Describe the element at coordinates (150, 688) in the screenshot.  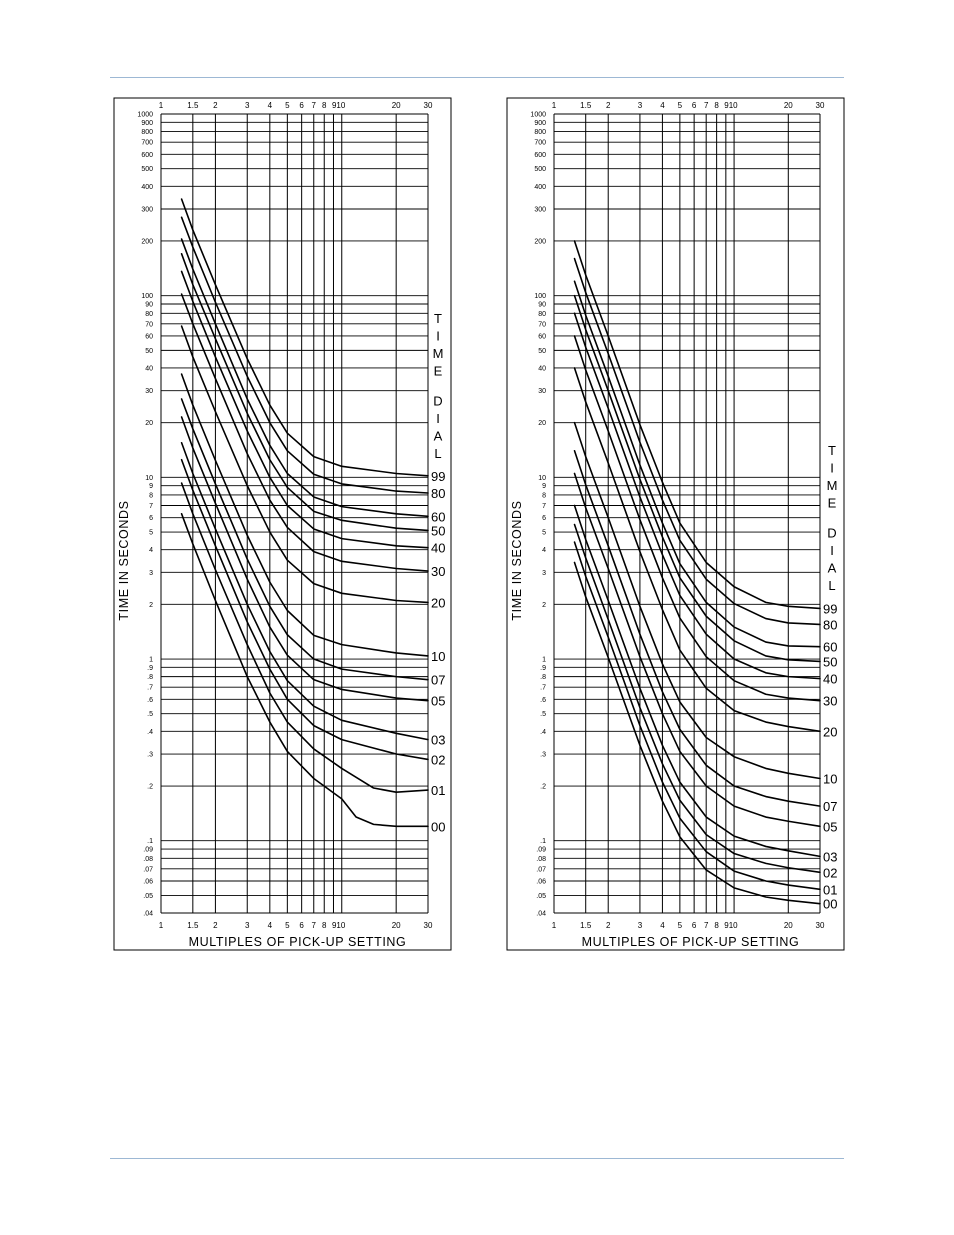
I see `y-tick-label: .7` at that location.